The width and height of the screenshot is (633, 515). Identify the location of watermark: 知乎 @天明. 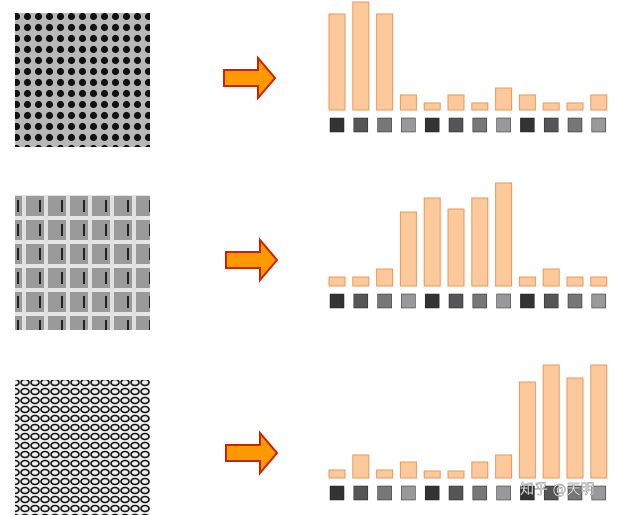
(557, 489).